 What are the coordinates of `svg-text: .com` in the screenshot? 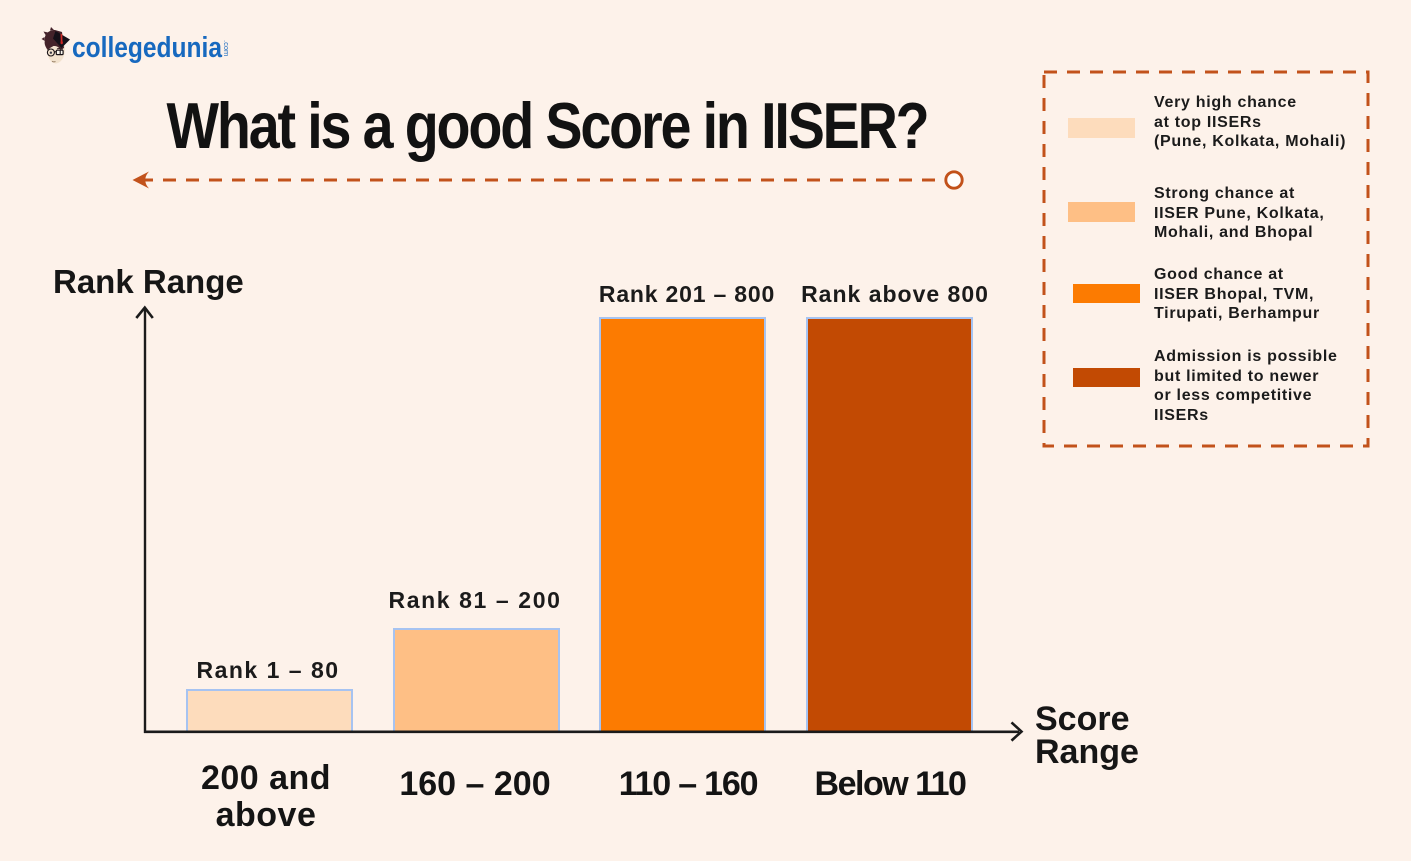 It's located at (226, 48).